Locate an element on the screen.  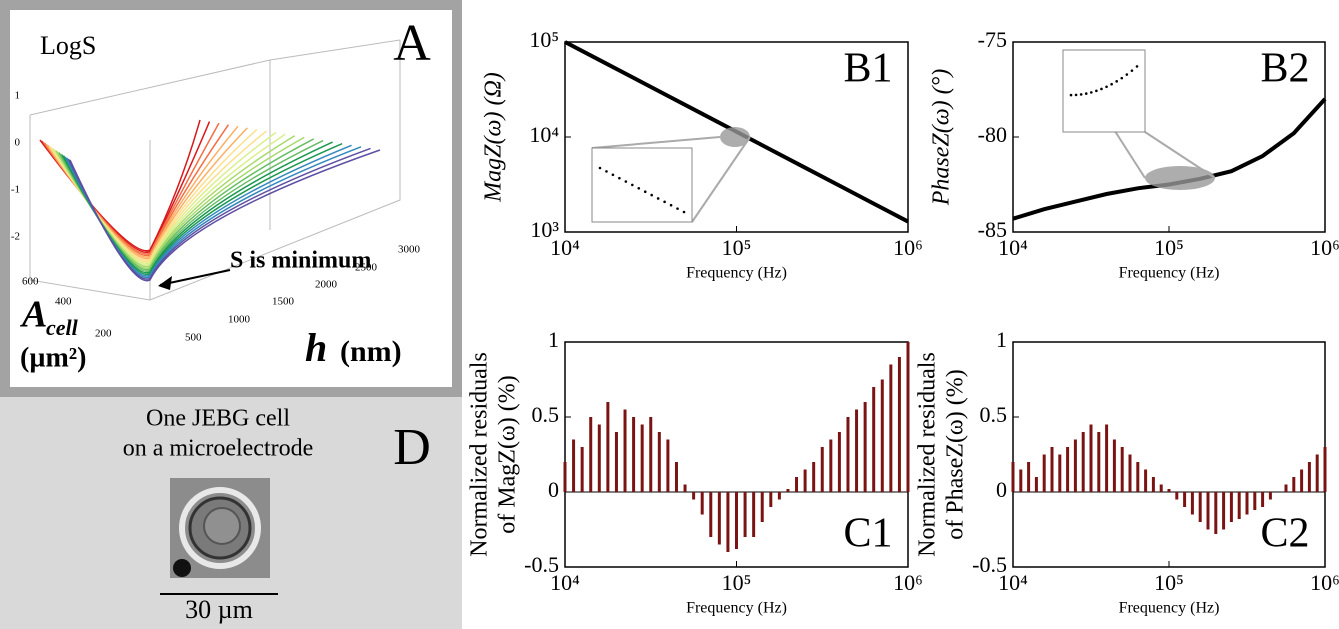
area-label: A is located at coordinates (33, 315).